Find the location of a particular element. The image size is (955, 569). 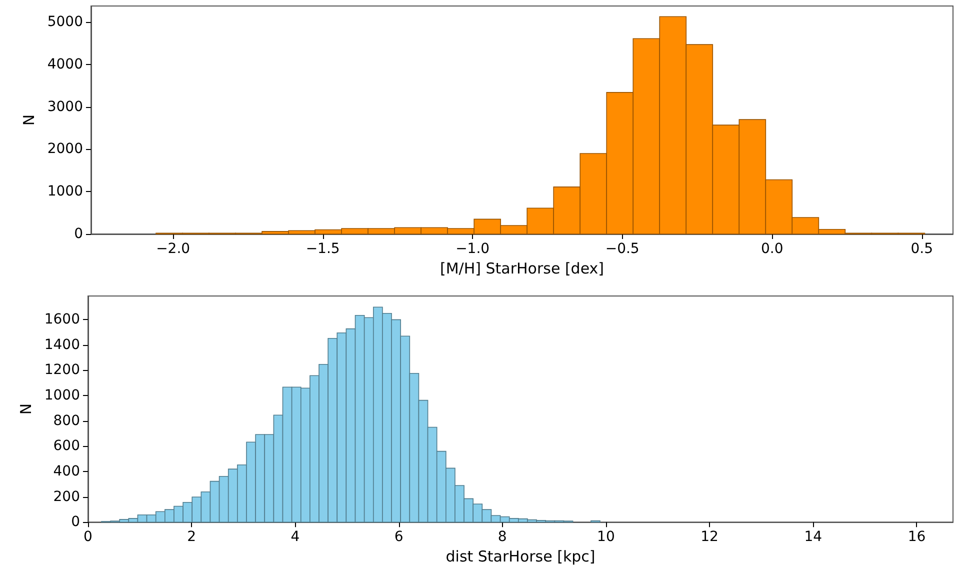

x-tick-label: 12 is located at coordinates (709, 537).